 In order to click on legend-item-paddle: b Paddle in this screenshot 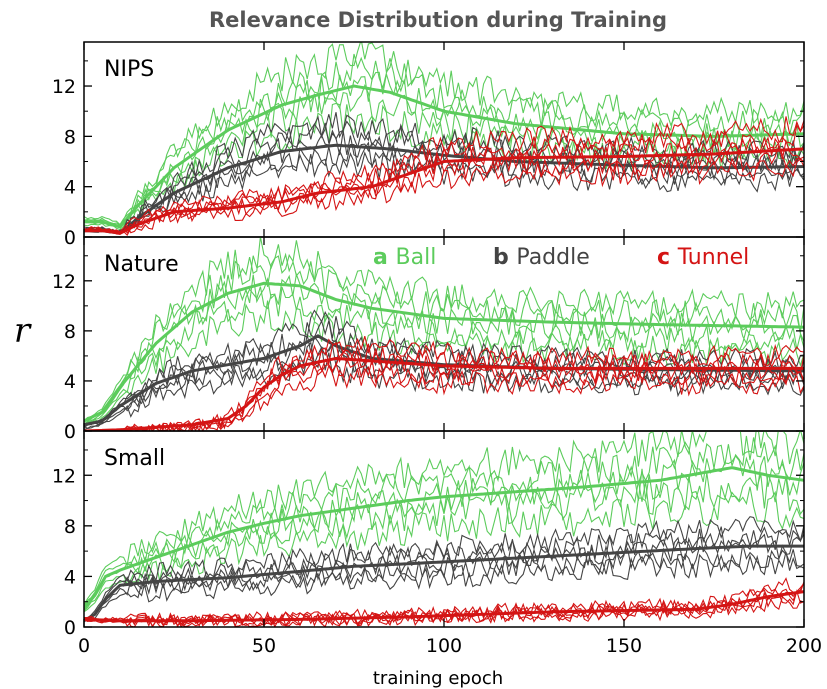, I will do `click(541, 257)`.